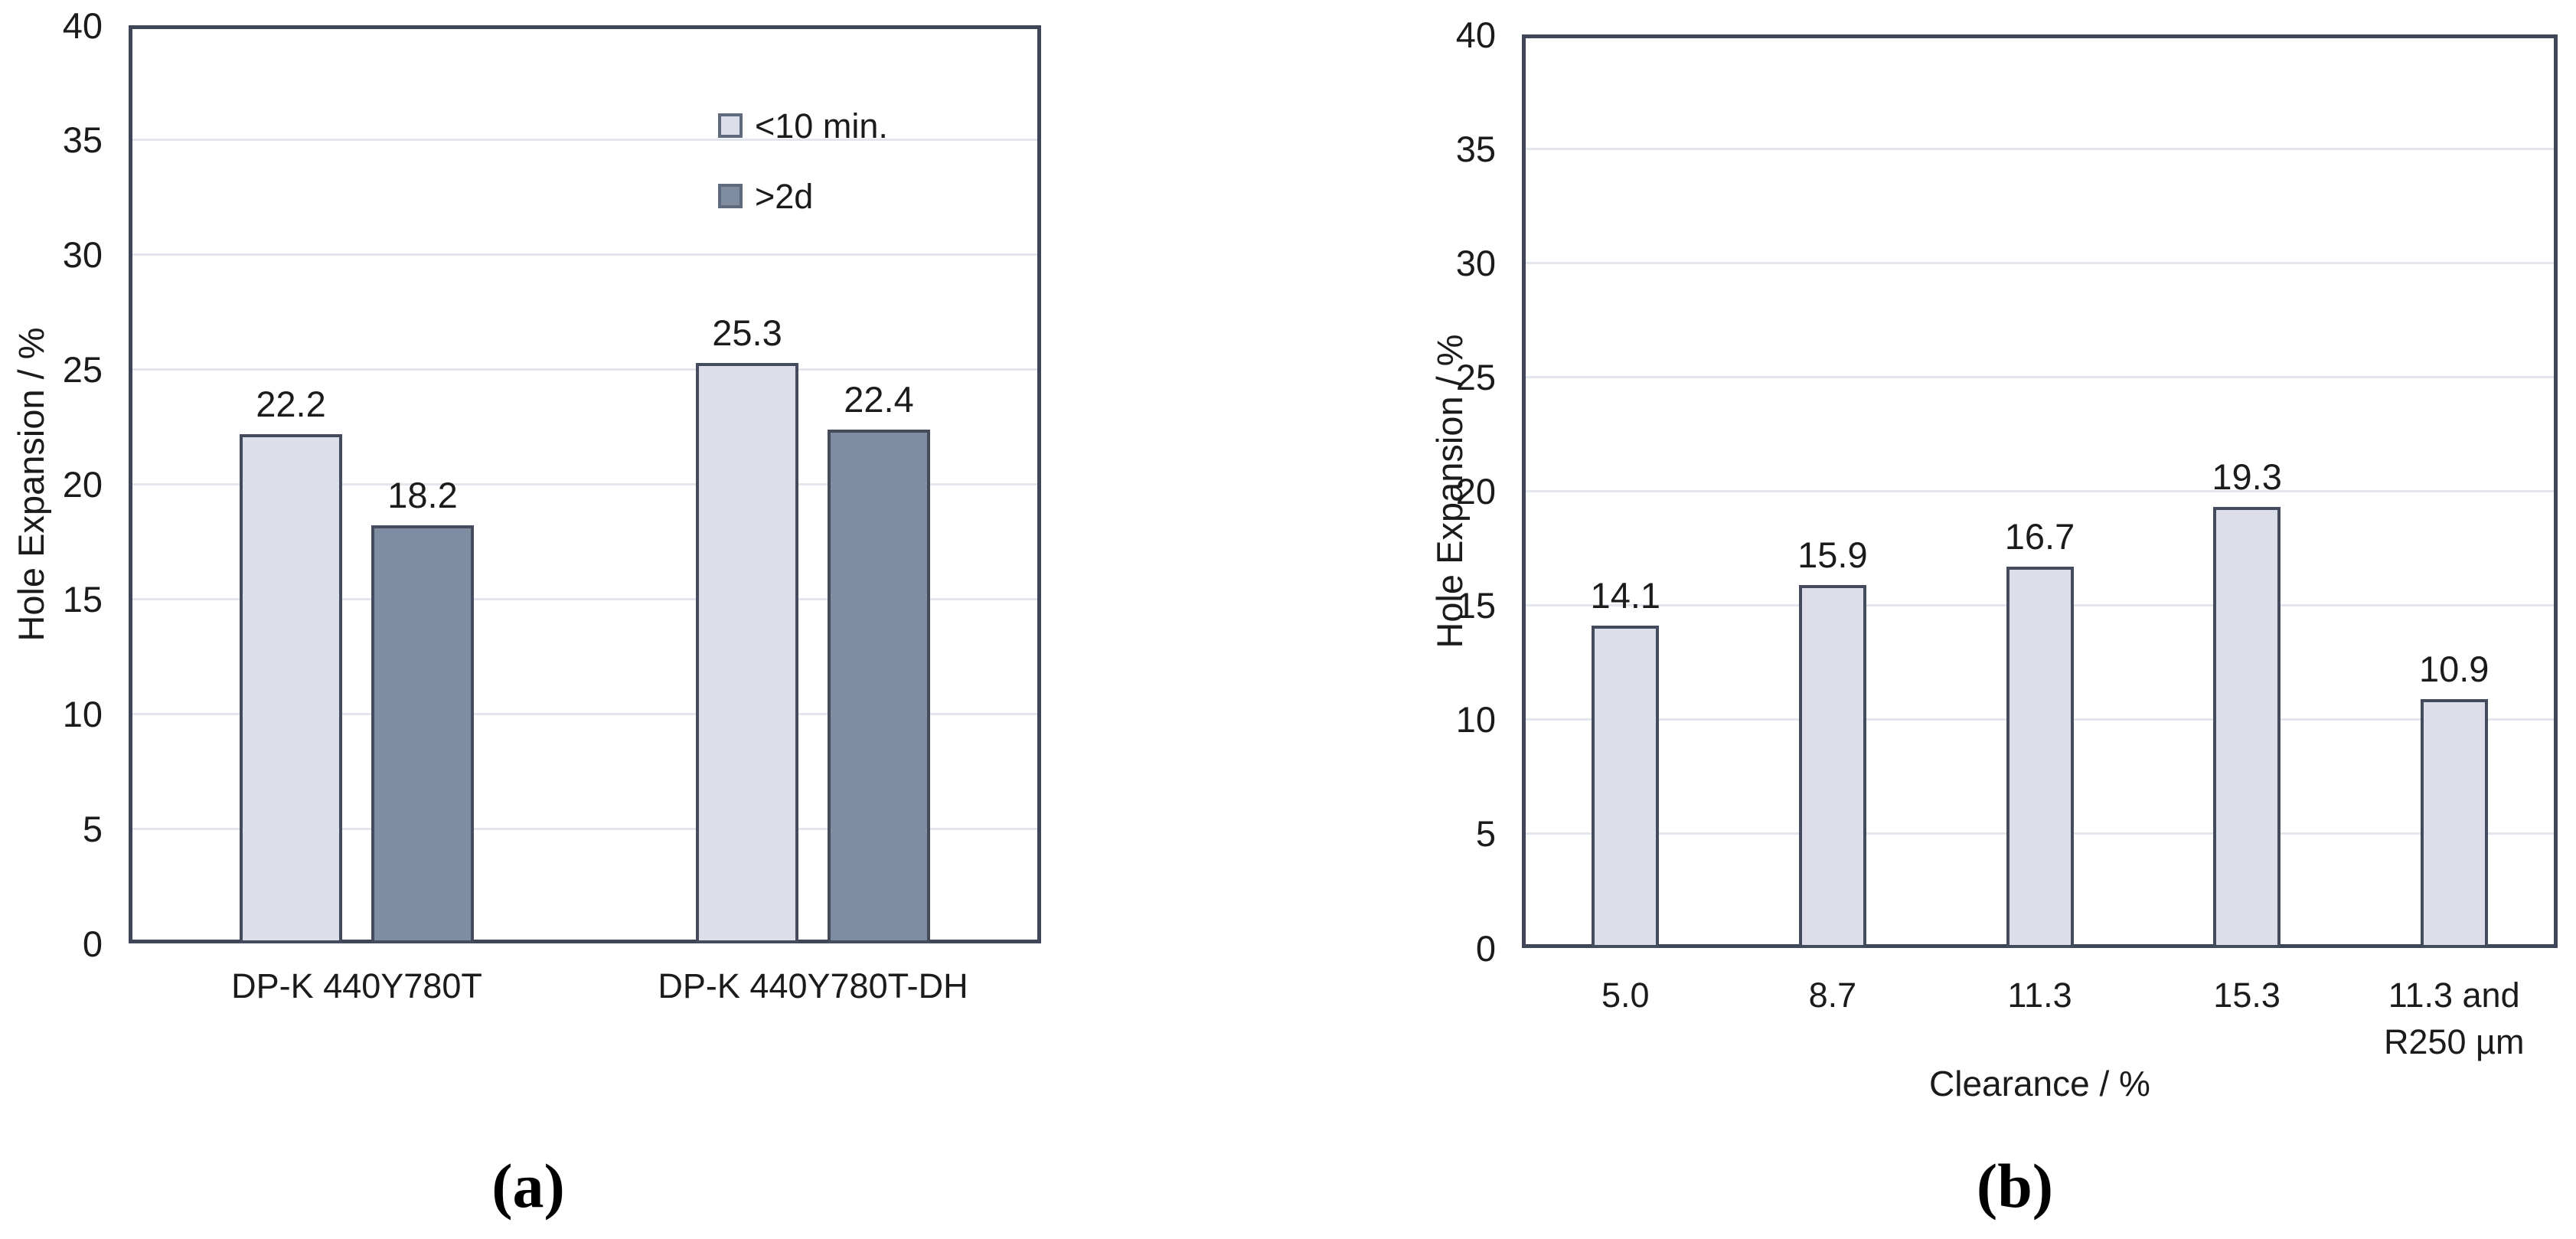 Image resolution: width=2576 pixels, height=1239 pixels. I want to click on panel-a-label: (a), so click(528, 1186).